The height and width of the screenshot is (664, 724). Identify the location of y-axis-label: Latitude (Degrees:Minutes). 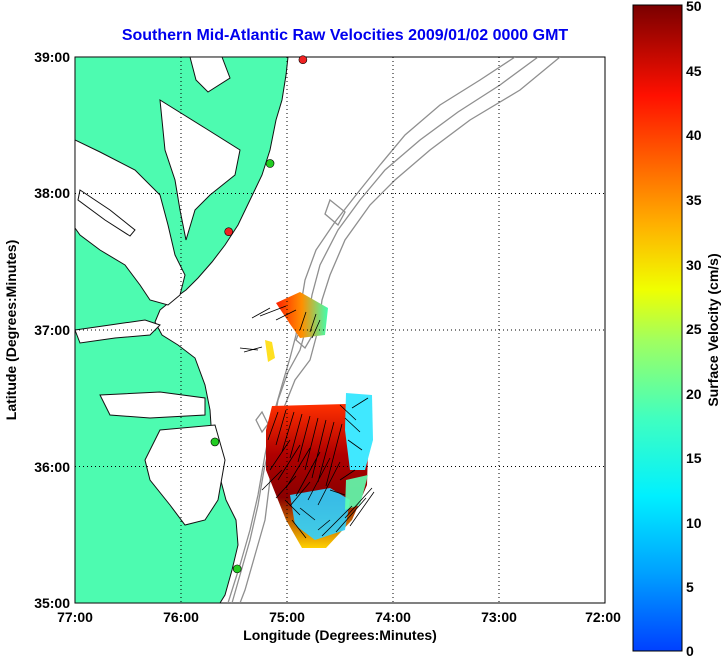
(11, 330).